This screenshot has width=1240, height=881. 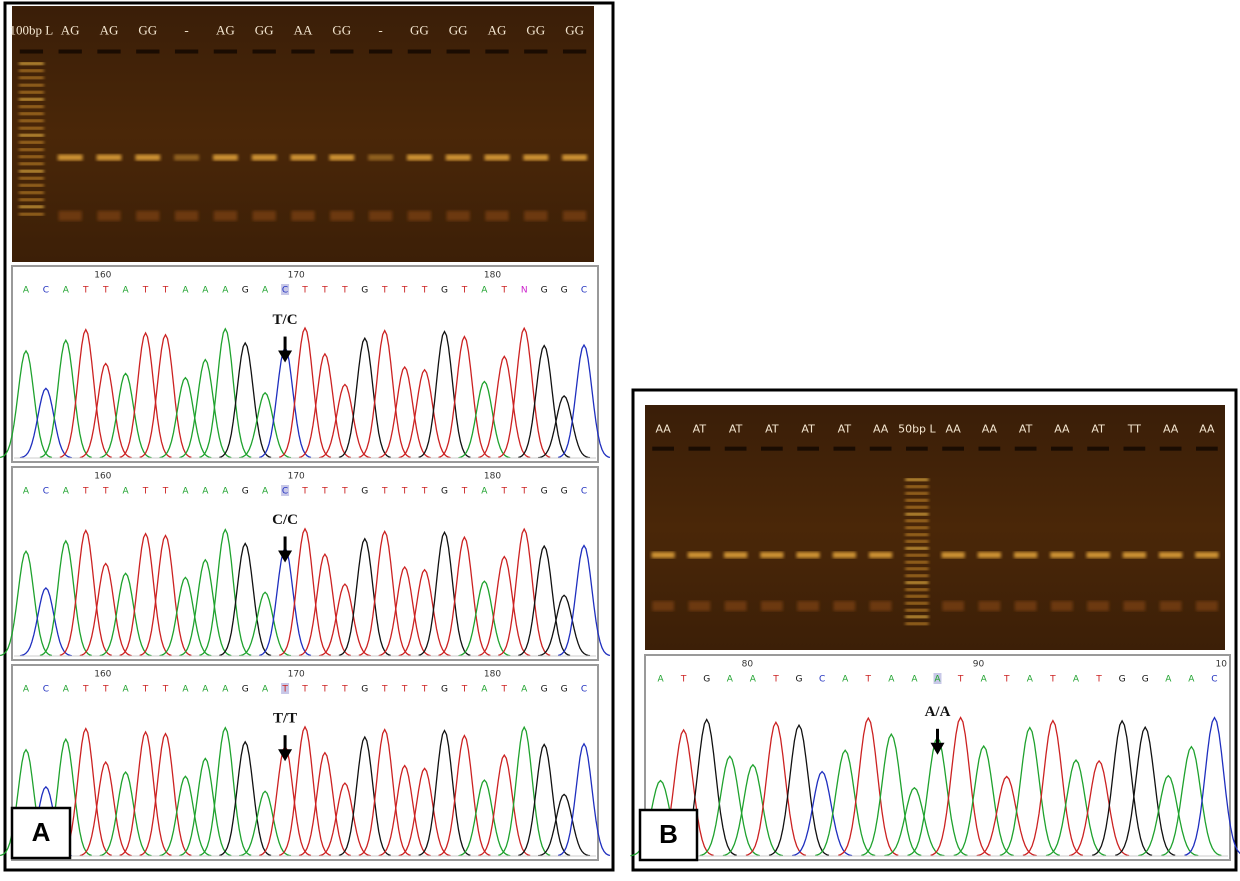 I want to click on lane-label: -, so click(x=380, y=30).